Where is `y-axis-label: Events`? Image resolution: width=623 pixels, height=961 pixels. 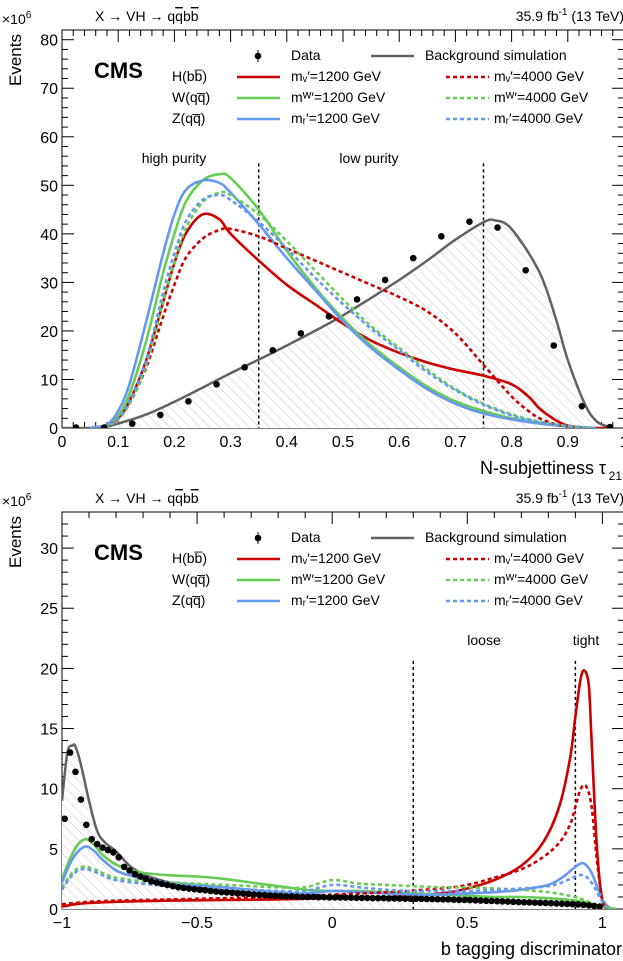
y-axis-label: Events is located at coordinates (15, 542).